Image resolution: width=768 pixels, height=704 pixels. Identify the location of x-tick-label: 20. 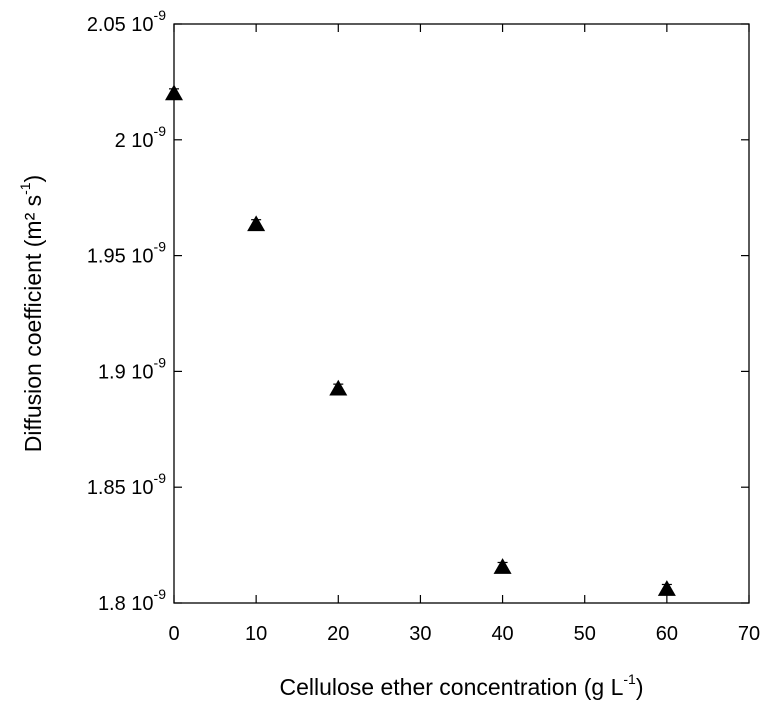
(338, 634).